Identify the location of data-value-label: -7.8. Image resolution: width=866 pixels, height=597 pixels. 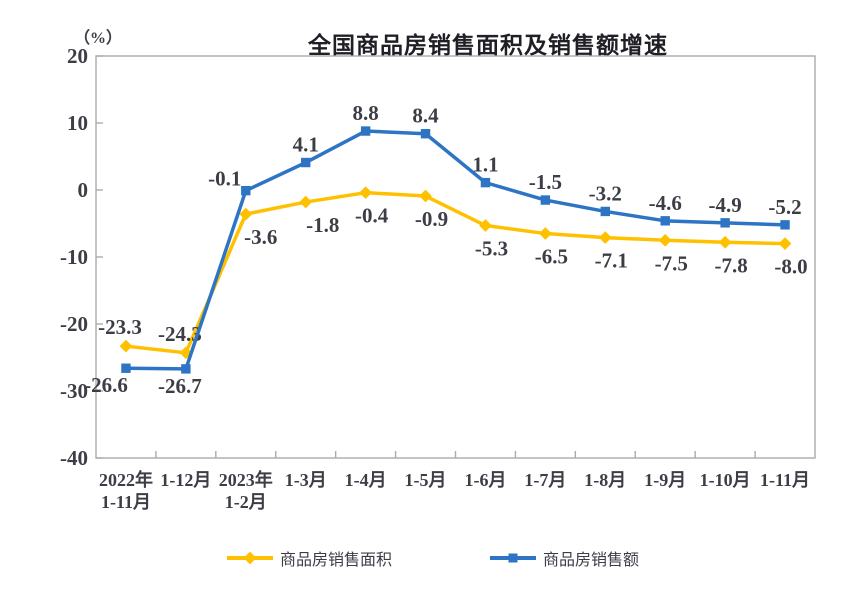
(731, 265).